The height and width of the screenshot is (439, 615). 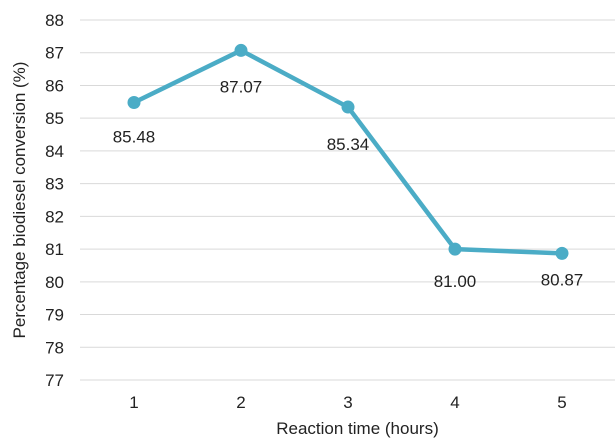 What do you see at coordinates (19, 200) in the screenshot?
I see `y-axis-label: Percentage biodiesel conversion (%)` at bounding box center [19, 200].